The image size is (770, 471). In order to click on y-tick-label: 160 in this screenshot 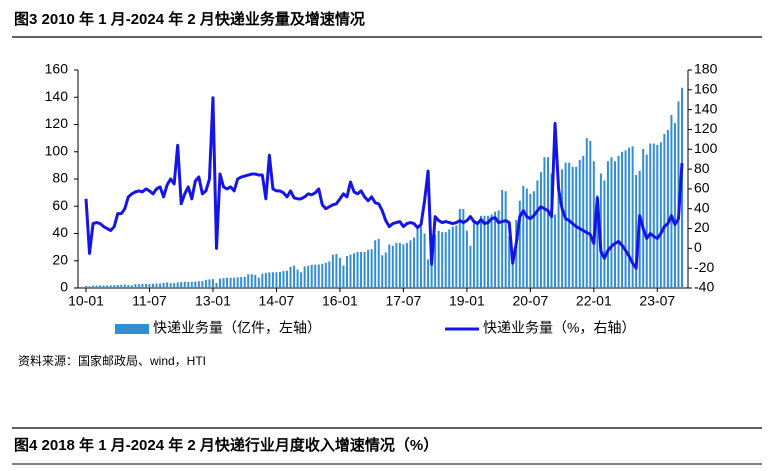, I will do `click(57, 69)`.